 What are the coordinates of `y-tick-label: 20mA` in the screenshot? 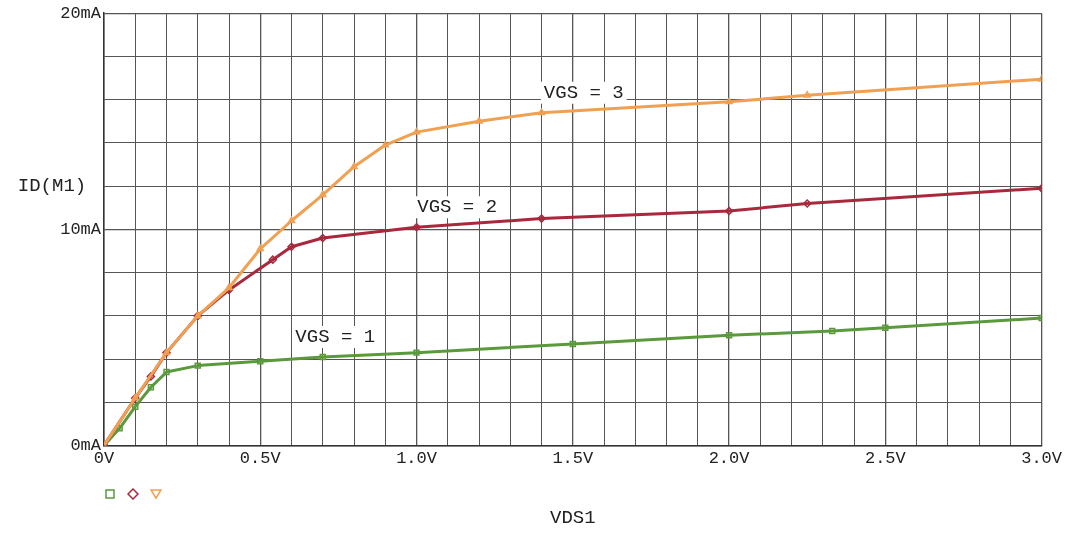 It's located at (81, 13).